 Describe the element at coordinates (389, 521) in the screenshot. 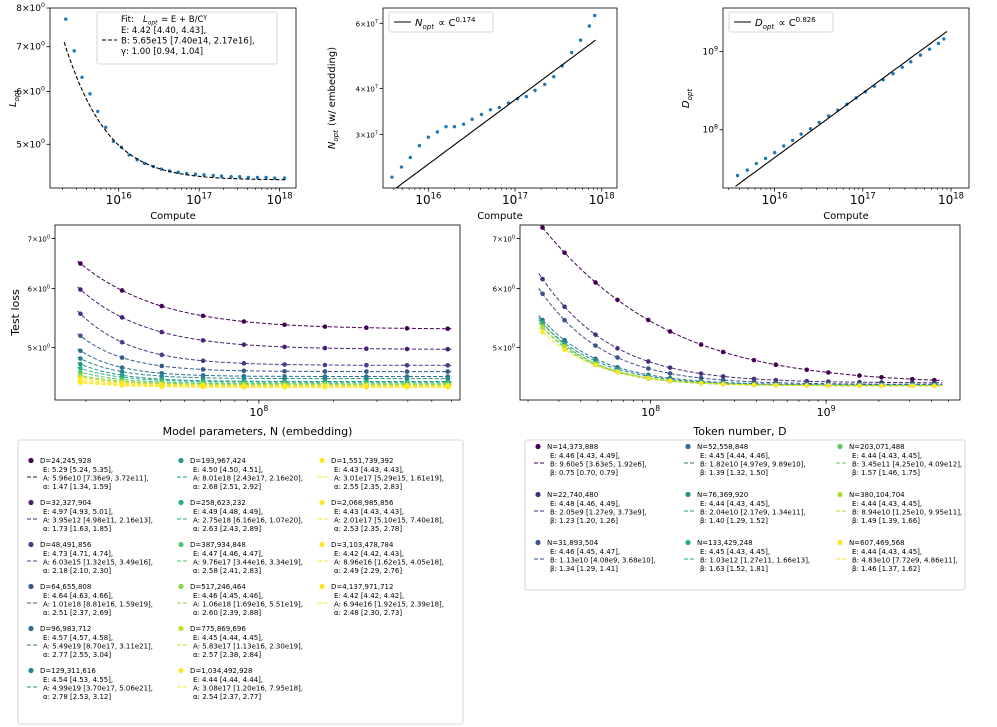

I see `legend-fit-text: A: 2.01e17 [5.10e15, 7.40e18],` at that location.